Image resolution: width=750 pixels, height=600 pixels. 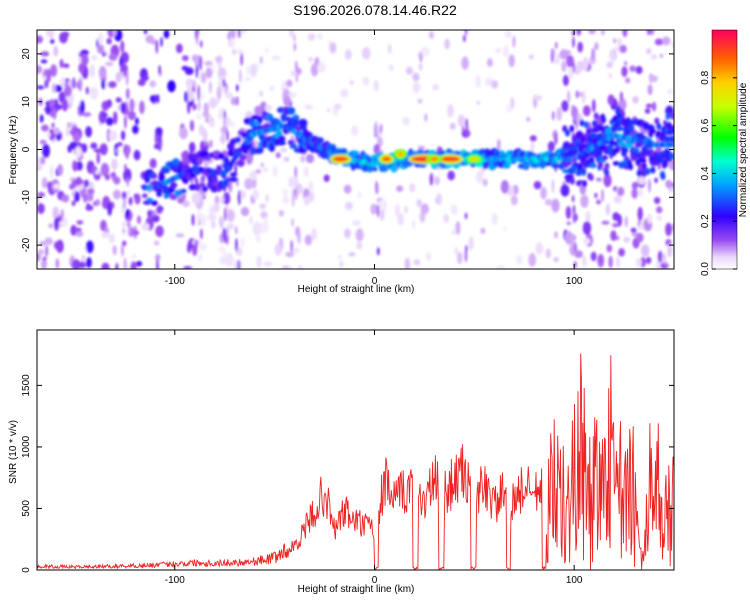 What do you see at coordinates (26, 197) in the screenshot?
I see `spectrogram-ytick-label: -10` at bounding box center [26, 197].